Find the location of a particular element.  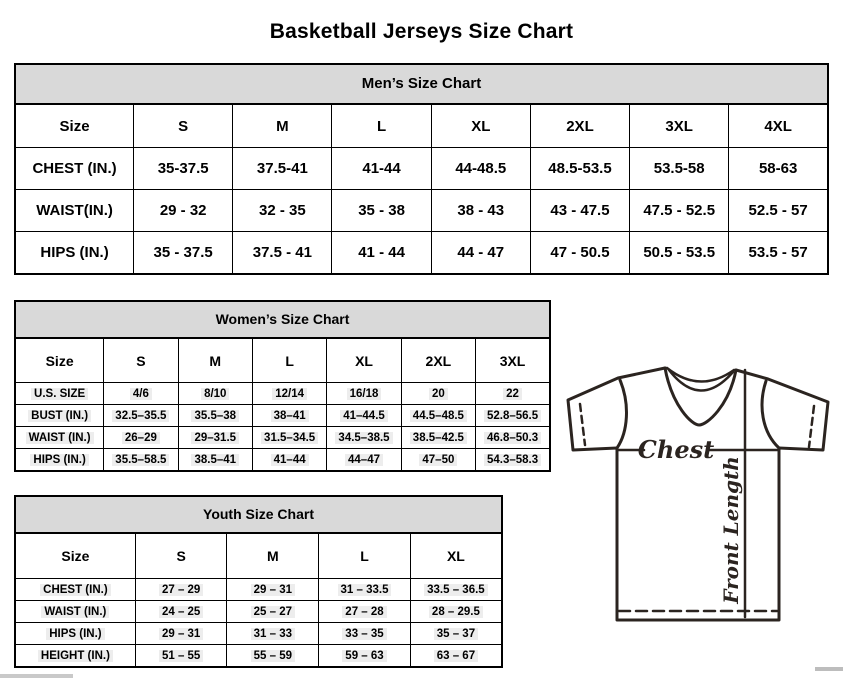

size-value-cell: 41–44.5 is located at coordinates (364, 415).